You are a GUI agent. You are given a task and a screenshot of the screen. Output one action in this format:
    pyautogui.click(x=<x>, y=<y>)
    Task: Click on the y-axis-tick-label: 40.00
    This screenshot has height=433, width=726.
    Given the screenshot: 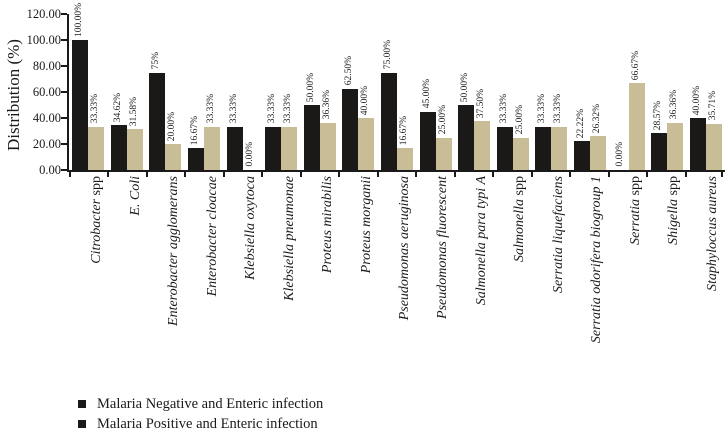 What is the action you would take?
    pyautogui.click(x=46, y=117)
    